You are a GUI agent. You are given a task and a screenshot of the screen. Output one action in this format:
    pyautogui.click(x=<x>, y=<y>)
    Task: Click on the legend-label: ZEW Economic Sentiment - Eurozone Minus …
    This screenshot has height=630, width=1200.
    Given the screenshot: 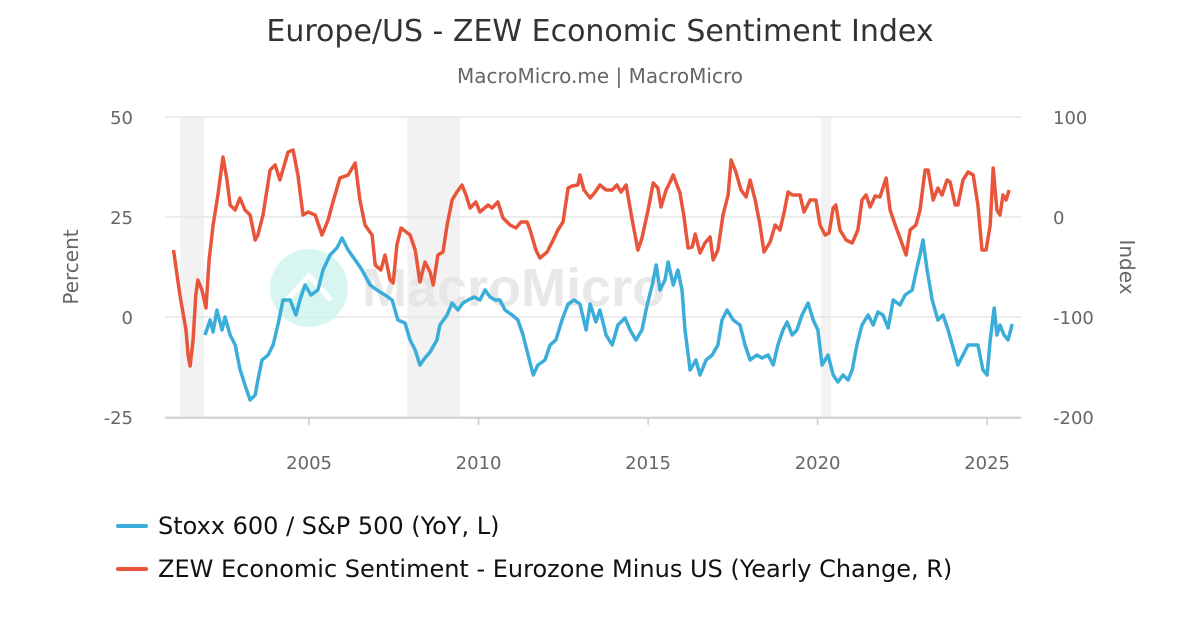 What is the action you would take?
    pyautogui.click(x=555, y=569)
    